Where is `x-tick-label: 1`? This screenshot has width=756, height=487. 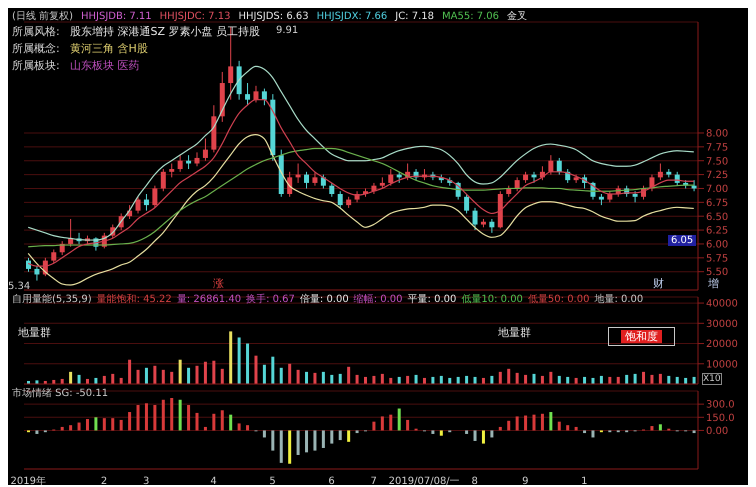 x-tick-label: 1 is located at coordinates (584, 481).